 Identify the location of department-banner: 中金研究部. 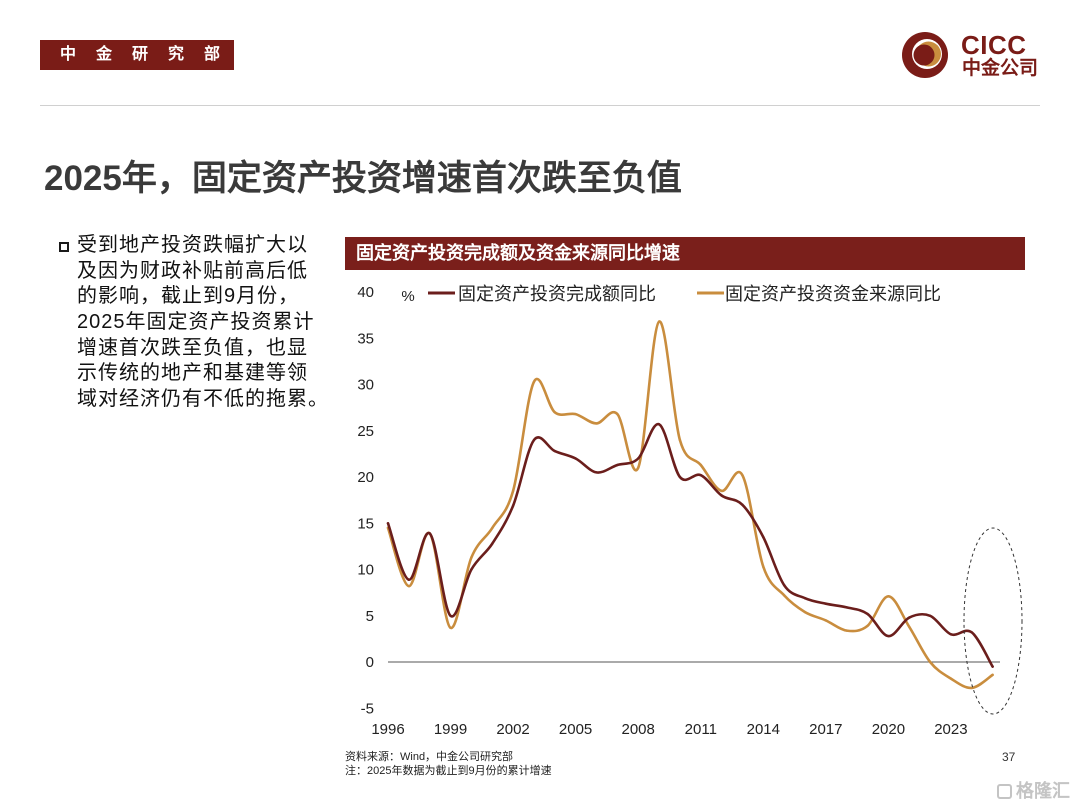
(137, 55).